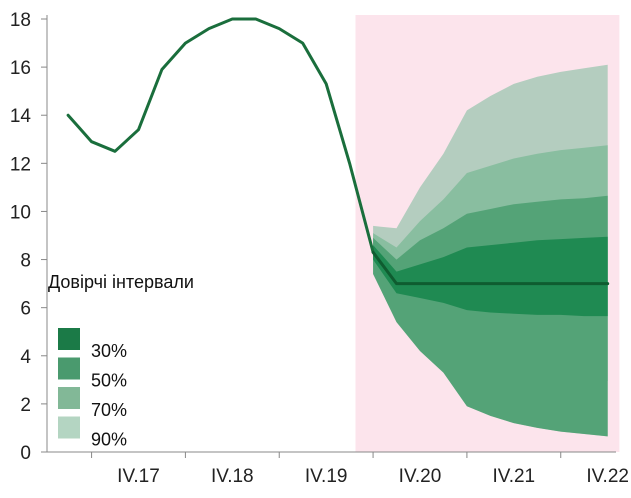 The width and height of the screenshot is (631, 498). Describe the element at coordinates (69, 398) in the screenshot. I see `legend-swatch-70pct` at that location.